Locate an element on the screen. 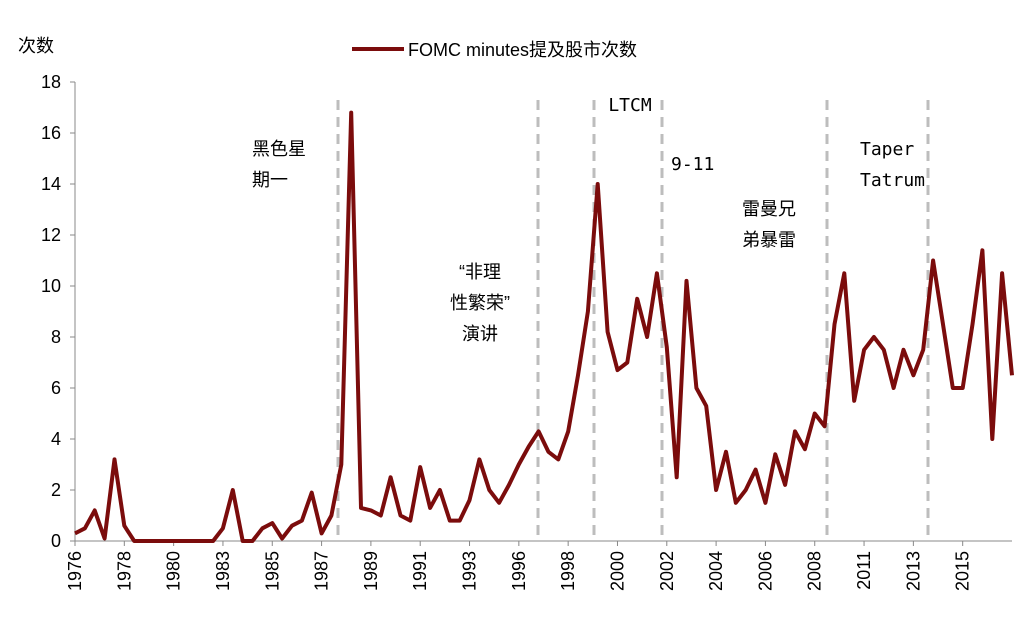 This screenshot has height=640, width=1034. y-tick-label: 16 is located at coordinates (51, 133).